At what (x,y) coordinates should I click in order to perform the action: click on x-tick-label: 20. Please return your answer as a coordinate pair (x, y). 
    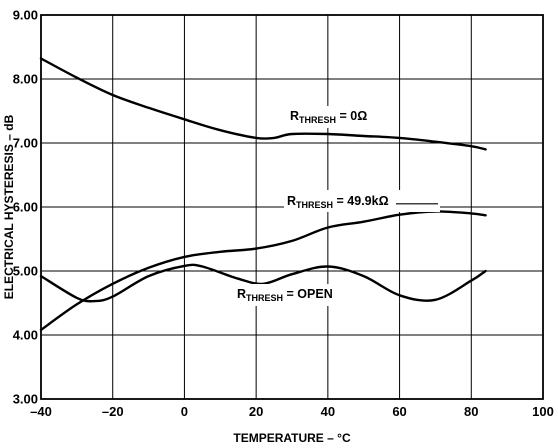
    Looking at the image, I should click on (256, 411).